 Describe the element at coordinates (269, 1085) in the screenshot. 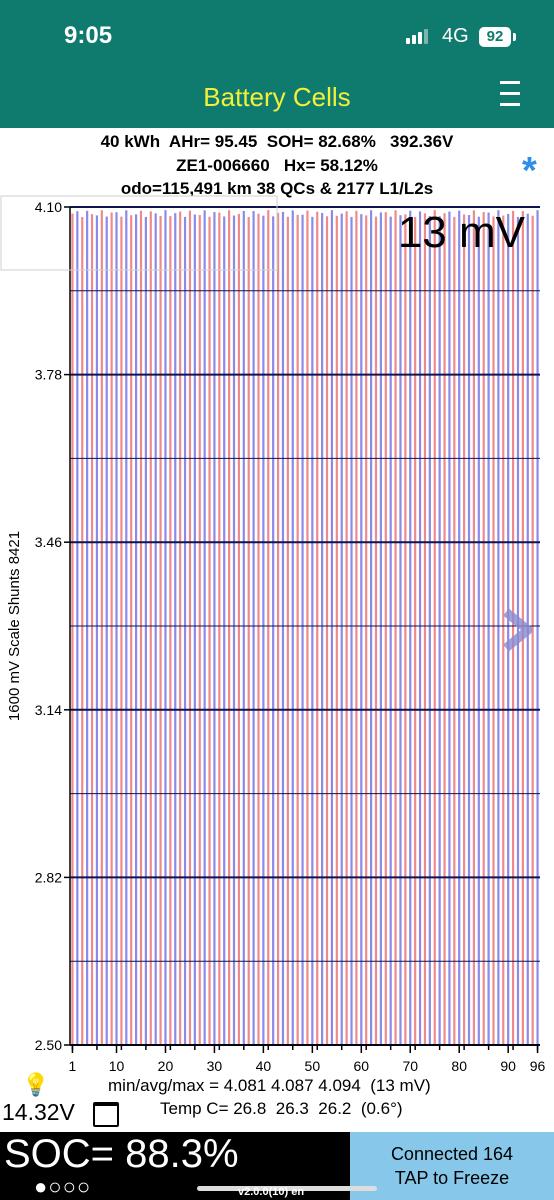

I see `min-avg-max: min/avg/max = 4.081 4.087 4.094 (13 mV)` at that location.